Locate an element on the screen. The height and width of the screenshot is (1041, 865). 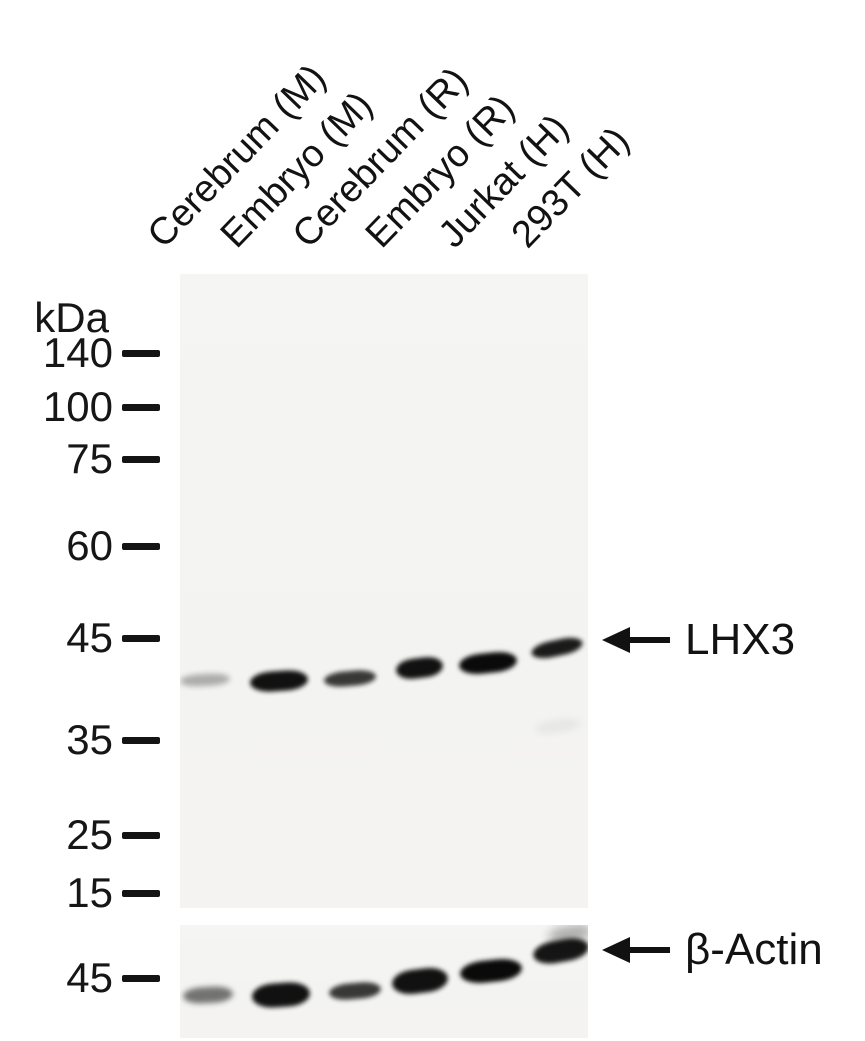
annotation-lhx3: LHX3 is located at coordinates (698, 640).